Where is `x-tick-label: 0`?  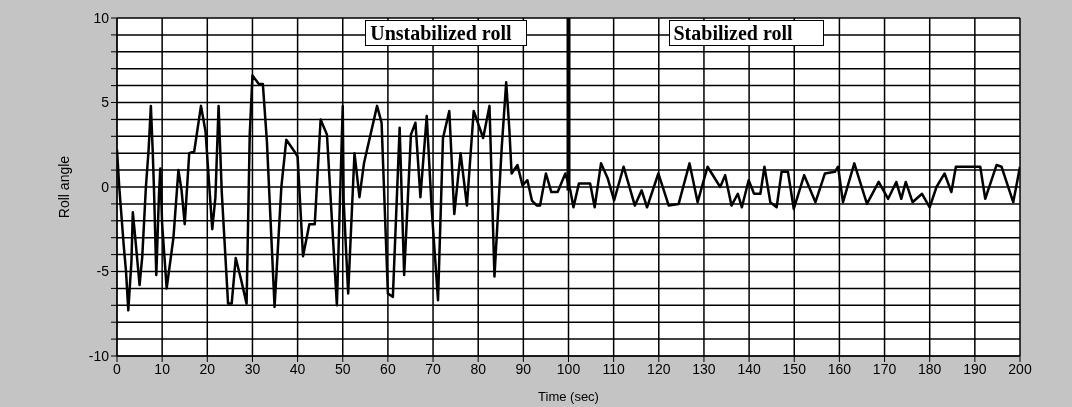 x-tick-label: 0 is located at coordinates (117, 368).